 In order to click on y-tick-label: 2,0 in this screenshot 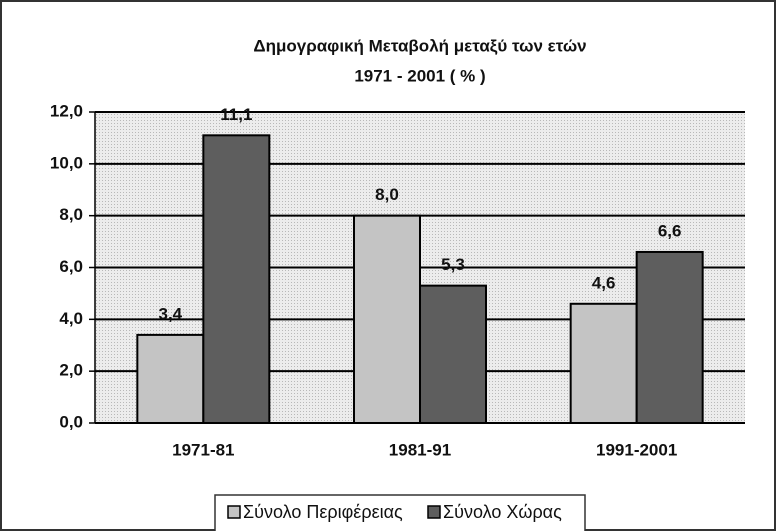, I will do `click(71, 370)`.